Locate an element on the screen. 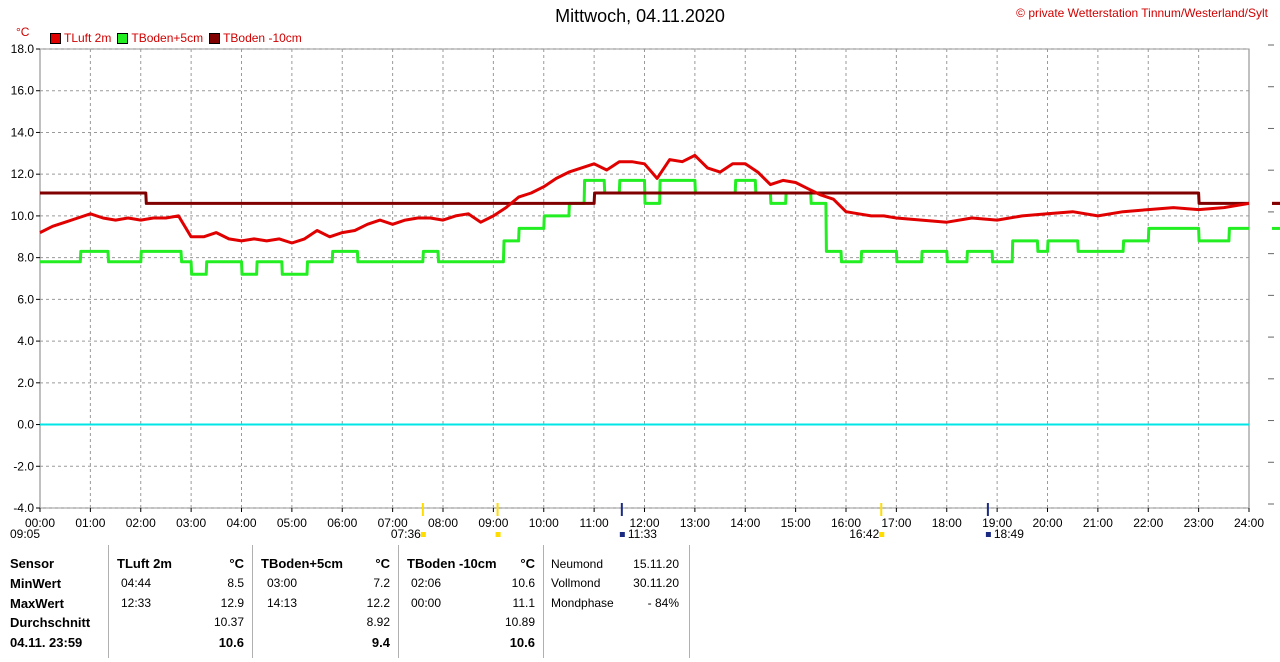 This screenshot has height=662, width=1280. tboden5-min-time: 03:00 is located at coordinates (282, 583).